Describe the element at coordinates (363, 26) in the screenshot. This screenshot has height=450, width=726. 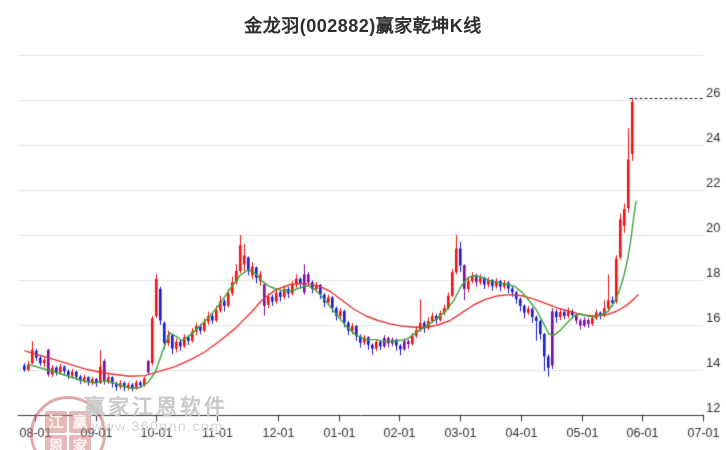
I see `chart-title: 金龙羽(002882)赢家乾坤K线` at that location.